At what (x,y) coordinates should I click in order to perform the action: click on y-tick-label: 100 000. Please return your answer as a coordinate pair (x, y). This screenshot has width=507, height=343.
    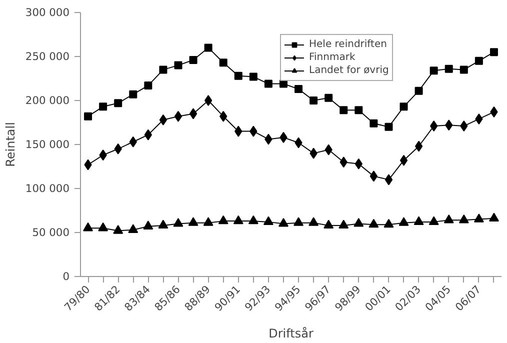
    Looking at the image, I should click on (47, 188).